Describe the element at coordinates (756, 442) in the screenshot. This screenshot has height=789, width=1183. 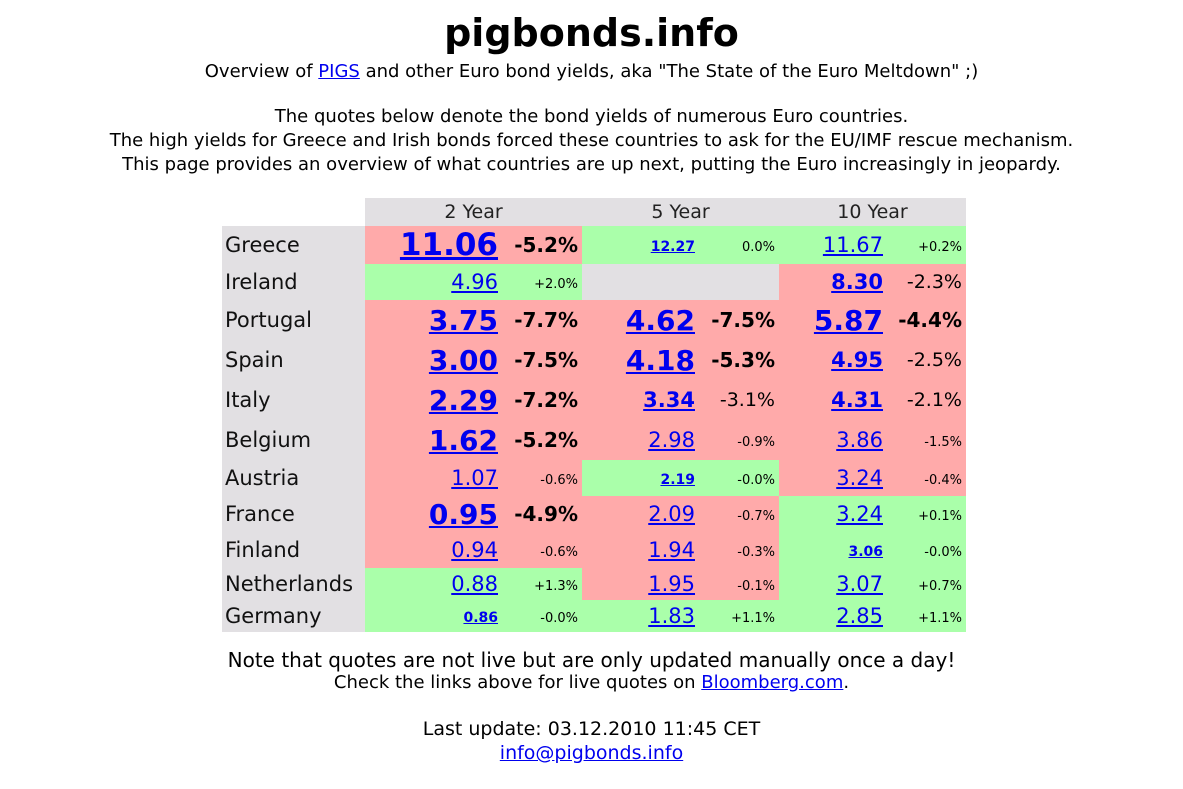
I see `yield-change-belgium-5-year: -0.9%` at that location.